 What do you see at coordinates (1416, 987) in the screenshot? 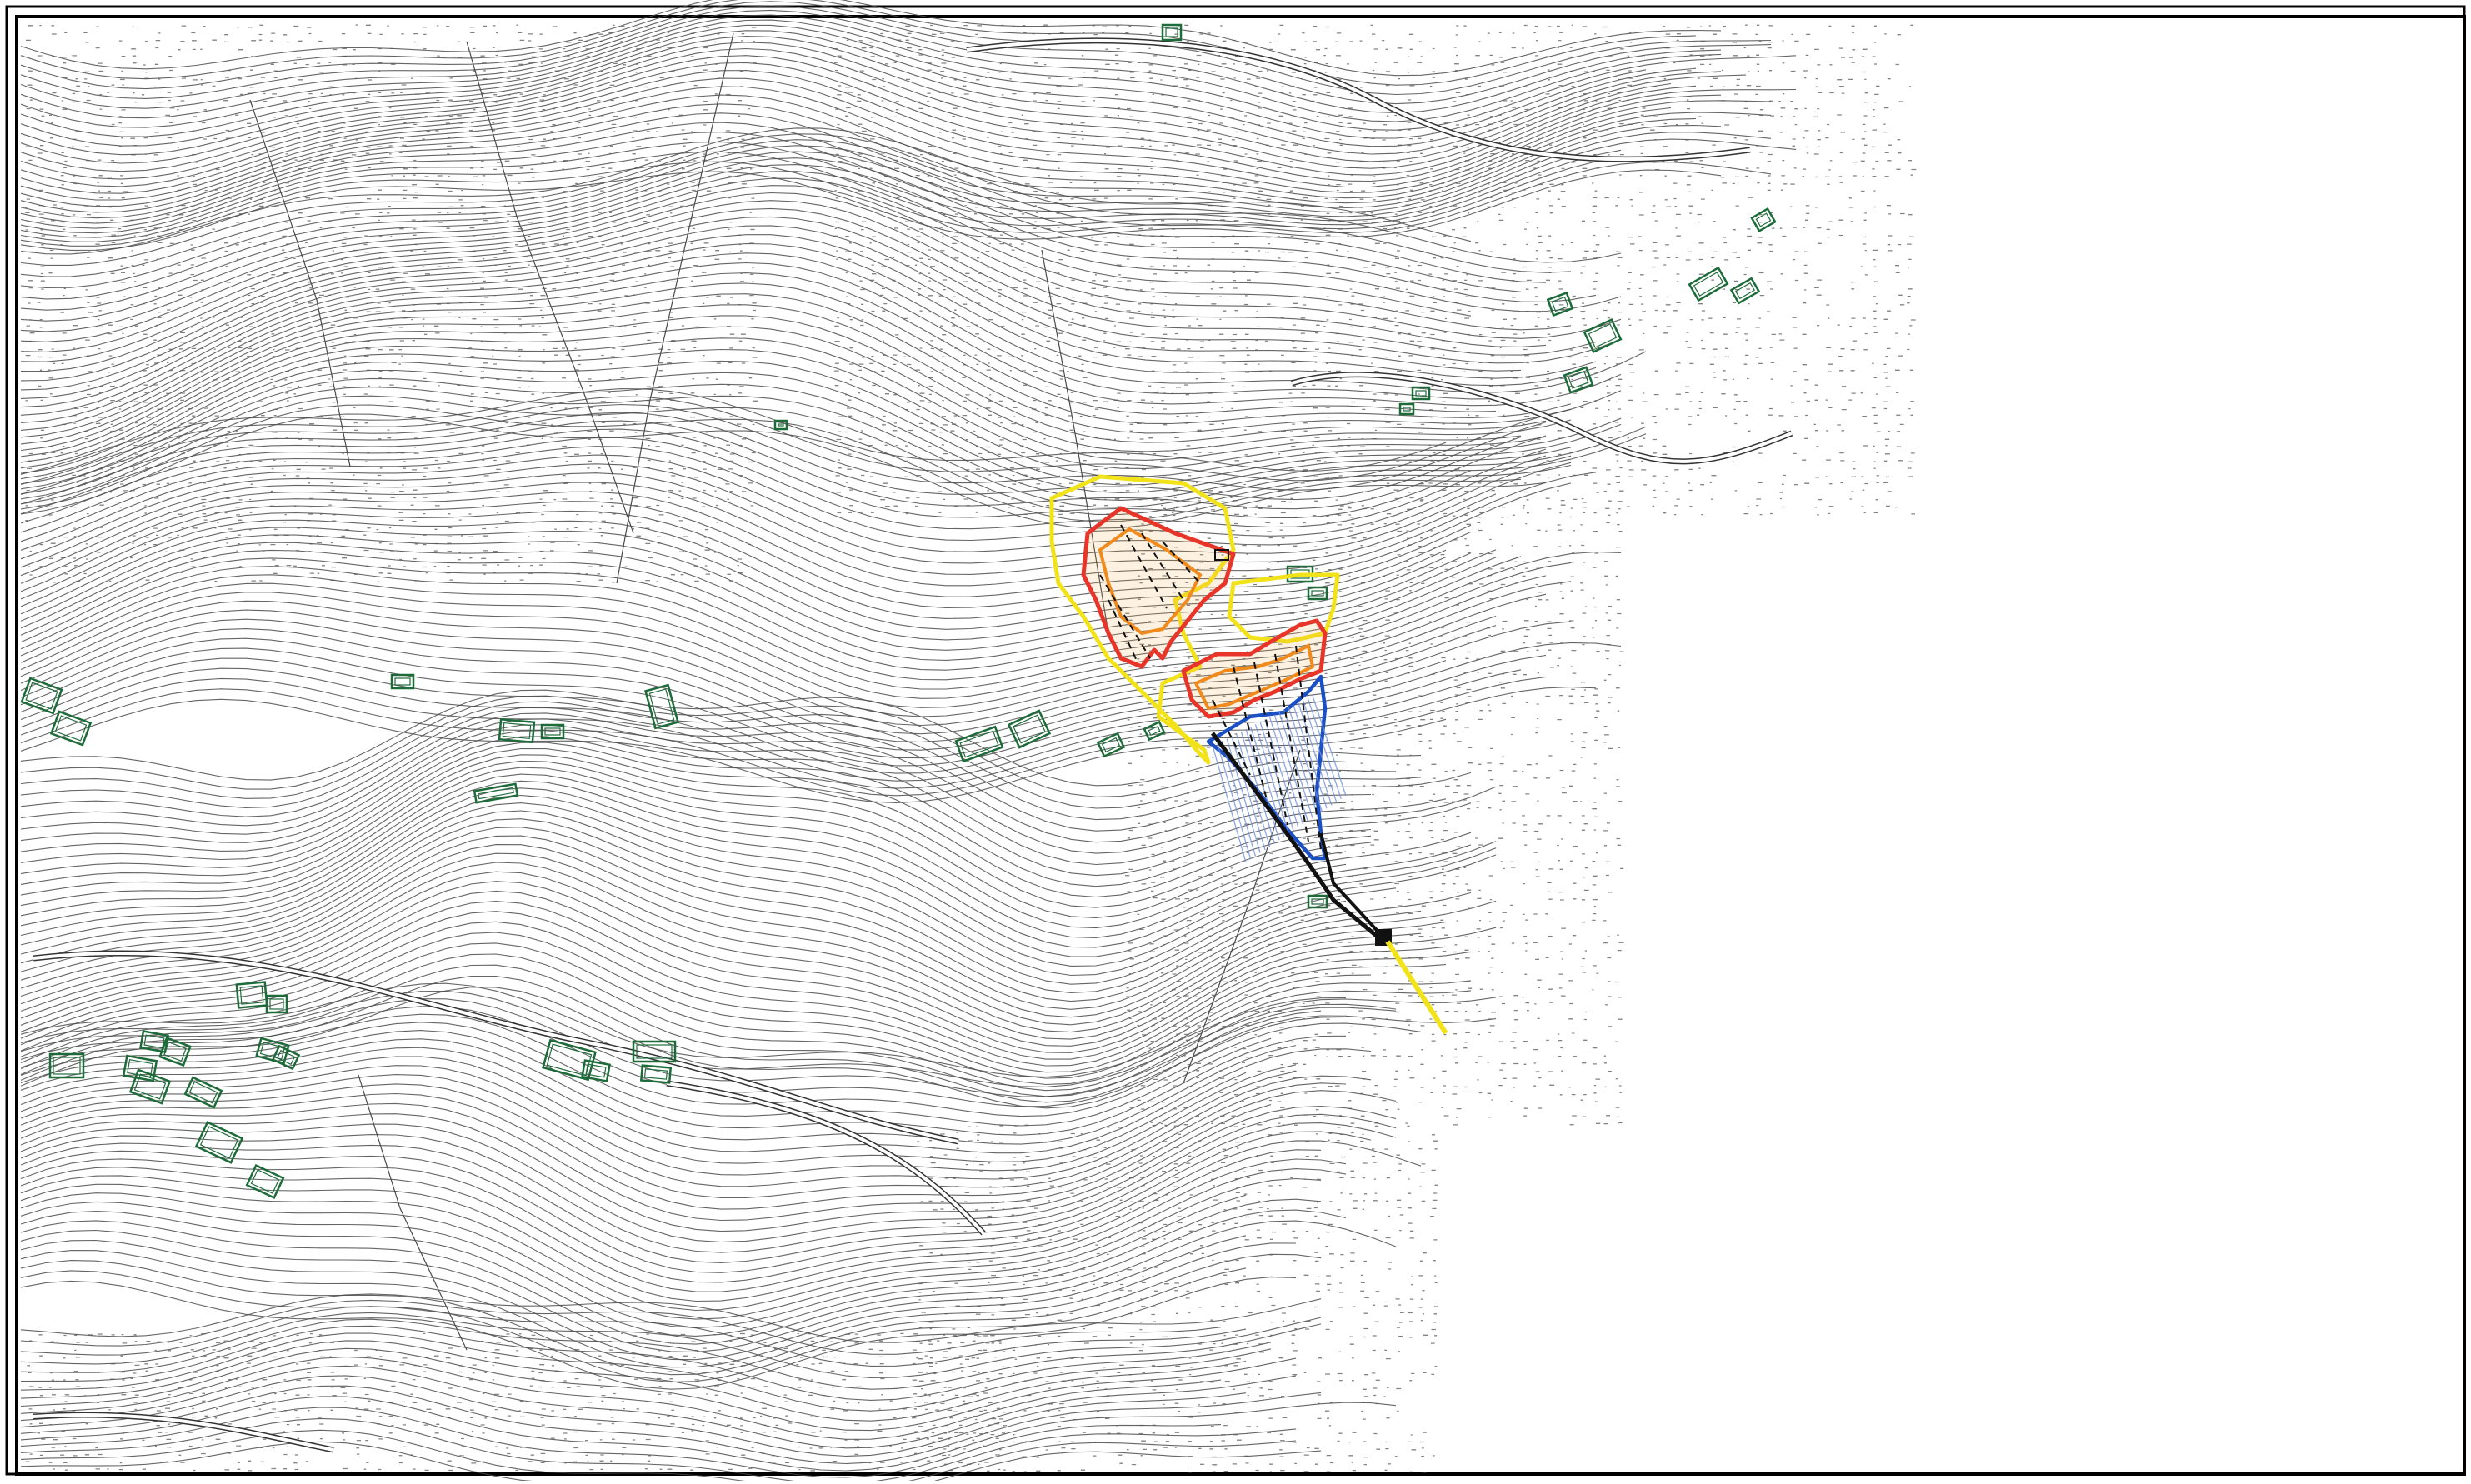
I see `runout-tail-yellow` at bounding box center [1416, 987].